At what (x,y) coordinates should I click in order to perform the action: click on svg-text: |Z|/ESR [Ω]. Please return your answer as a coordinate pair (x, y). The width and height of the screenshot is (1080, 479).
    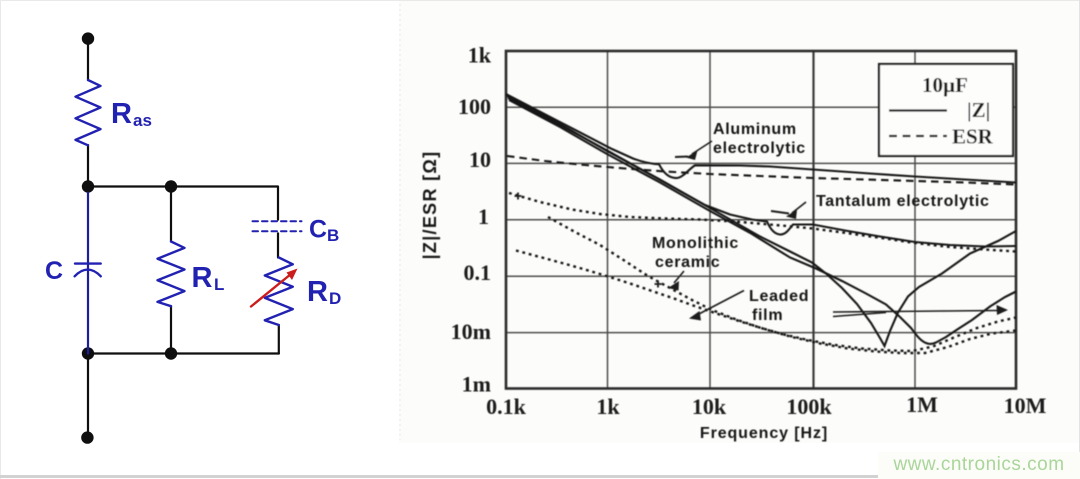
    Looking at the image, I should click on (430, 205).